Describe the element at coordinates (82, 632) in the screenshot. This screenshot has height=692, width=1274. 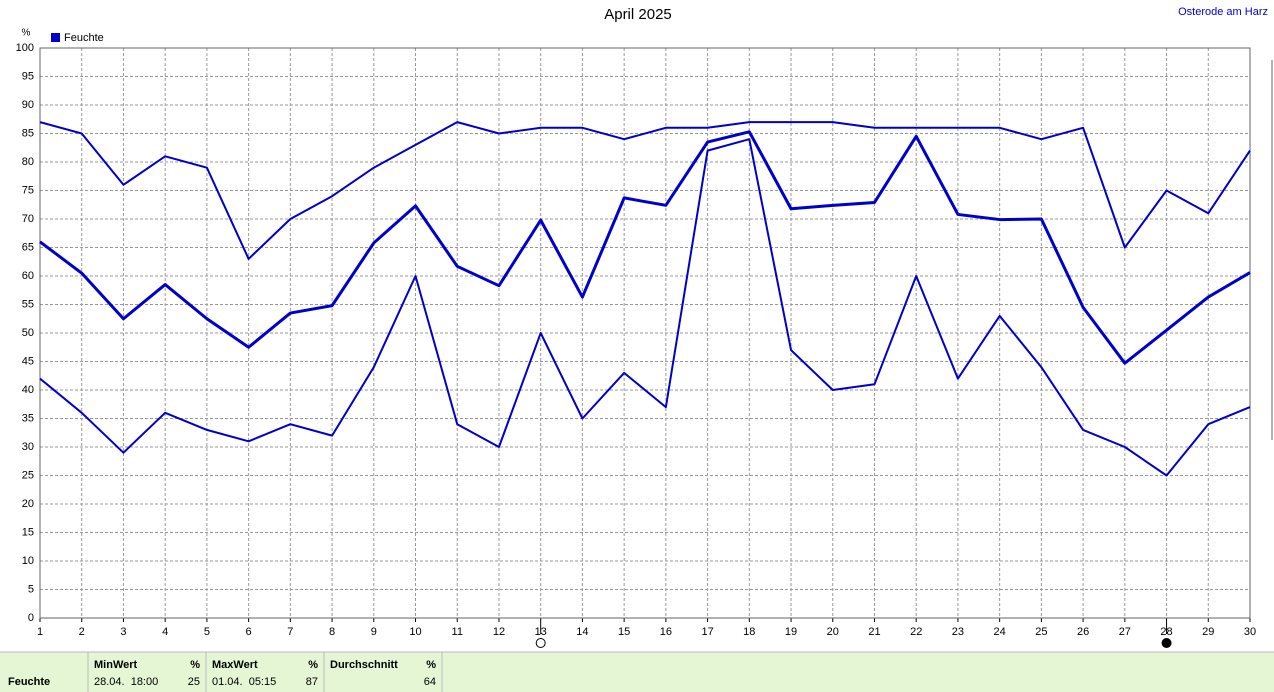
I see `x-tick-label: 2` at that location.